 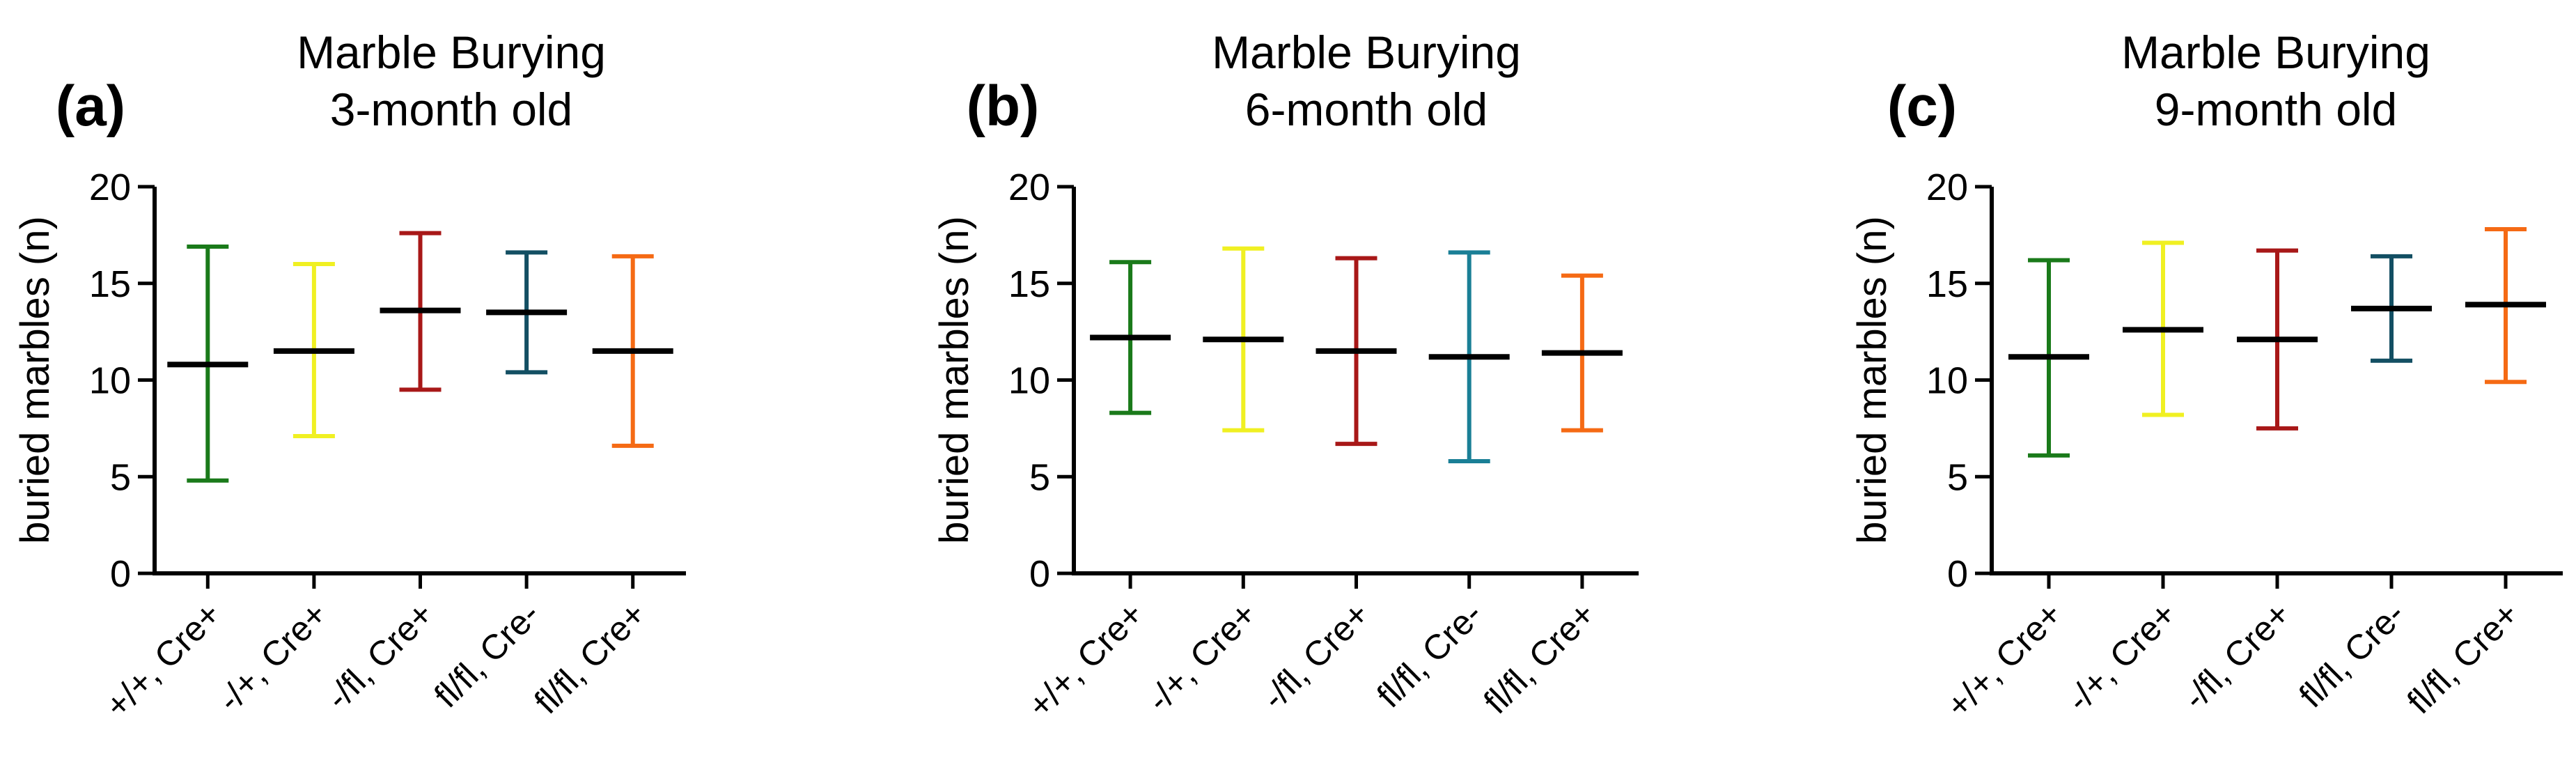 I want to click on panel-label: (c), so click(x=1922, y=106).